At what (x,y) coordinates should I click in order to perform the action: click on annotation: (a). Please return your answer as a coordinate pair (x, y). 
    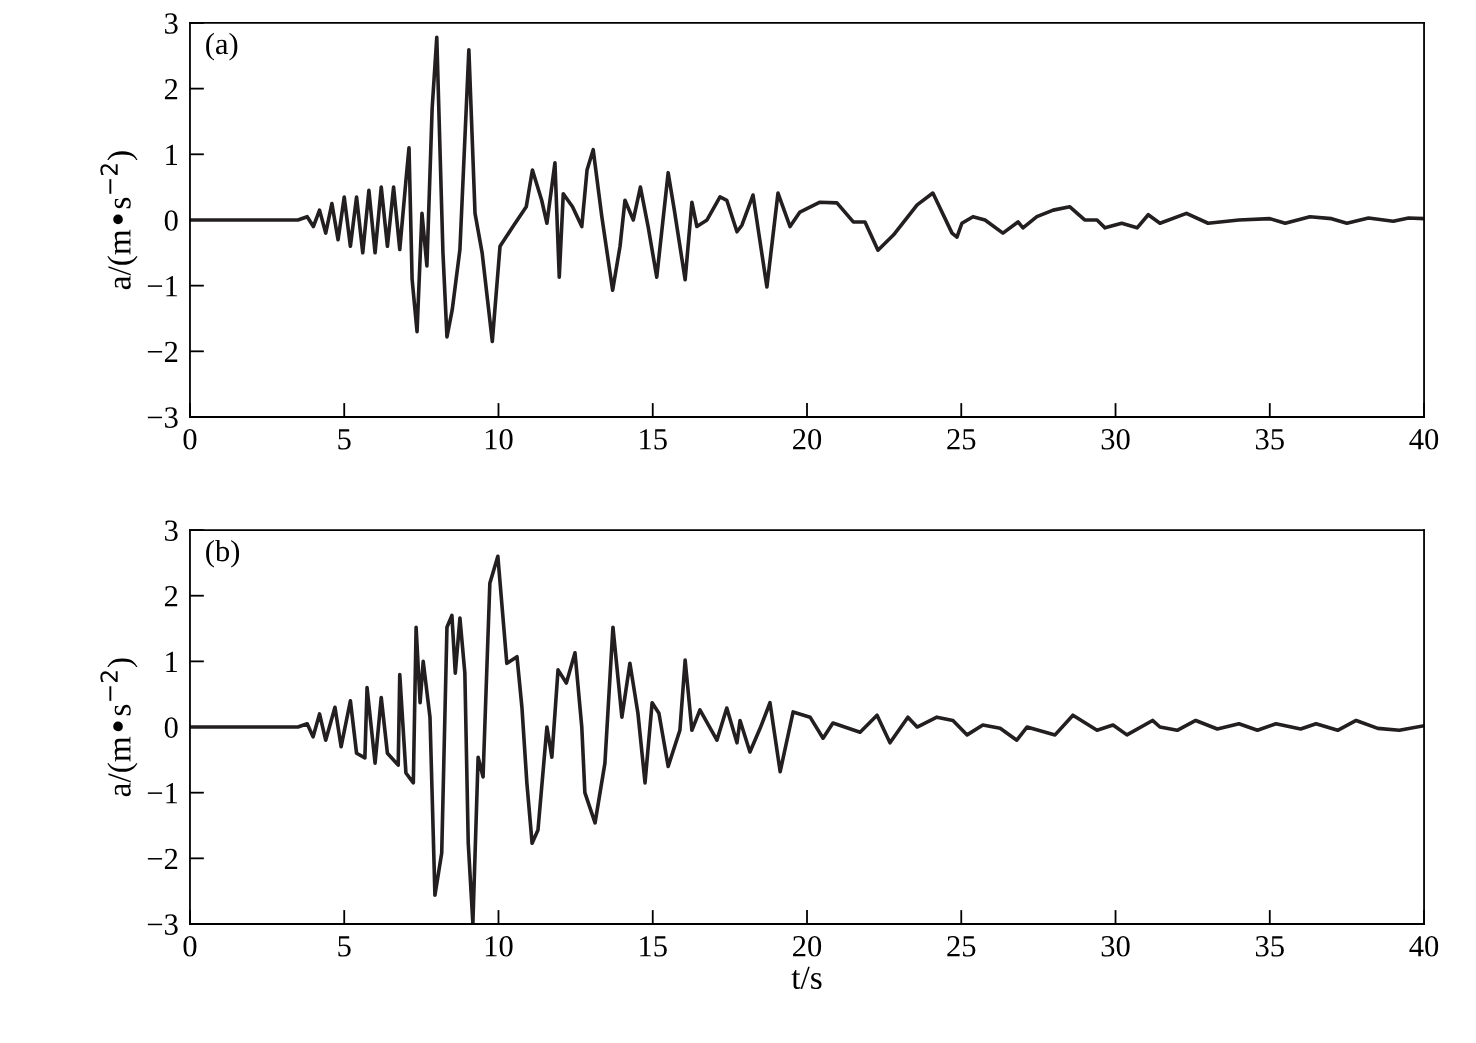
    Looking at the image, I should click on (222, 46).